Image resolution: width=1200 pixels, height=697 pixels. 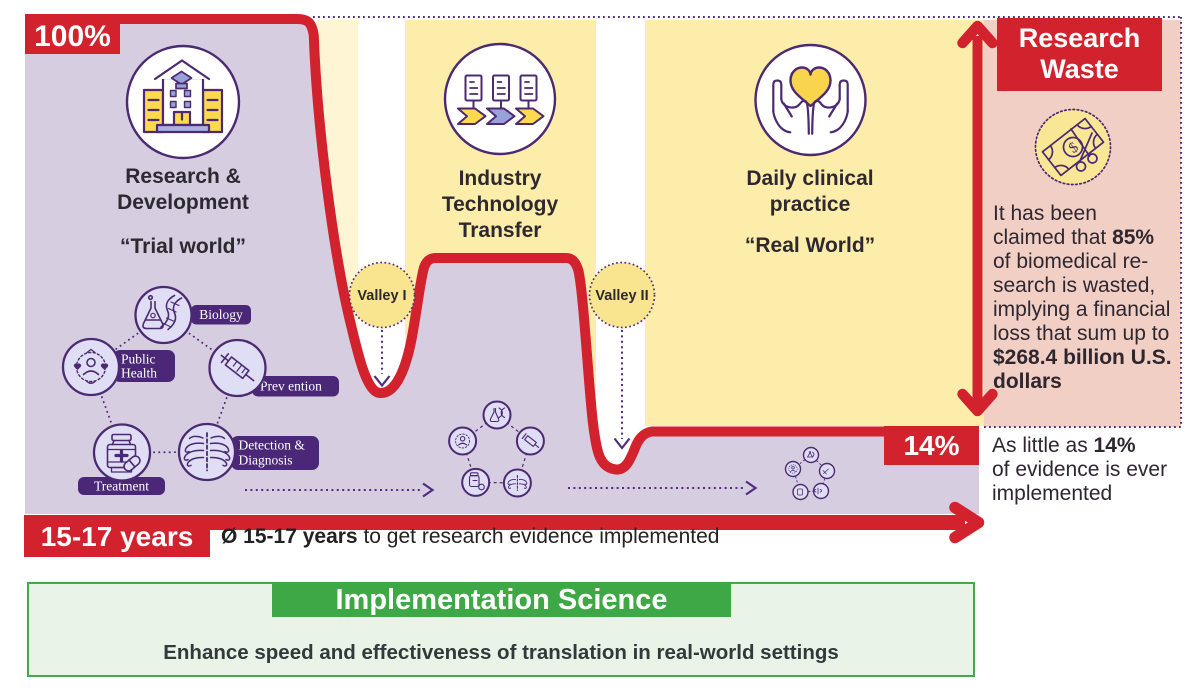 I want to click on svg-text: Detection &, so click(x=272, y=445).